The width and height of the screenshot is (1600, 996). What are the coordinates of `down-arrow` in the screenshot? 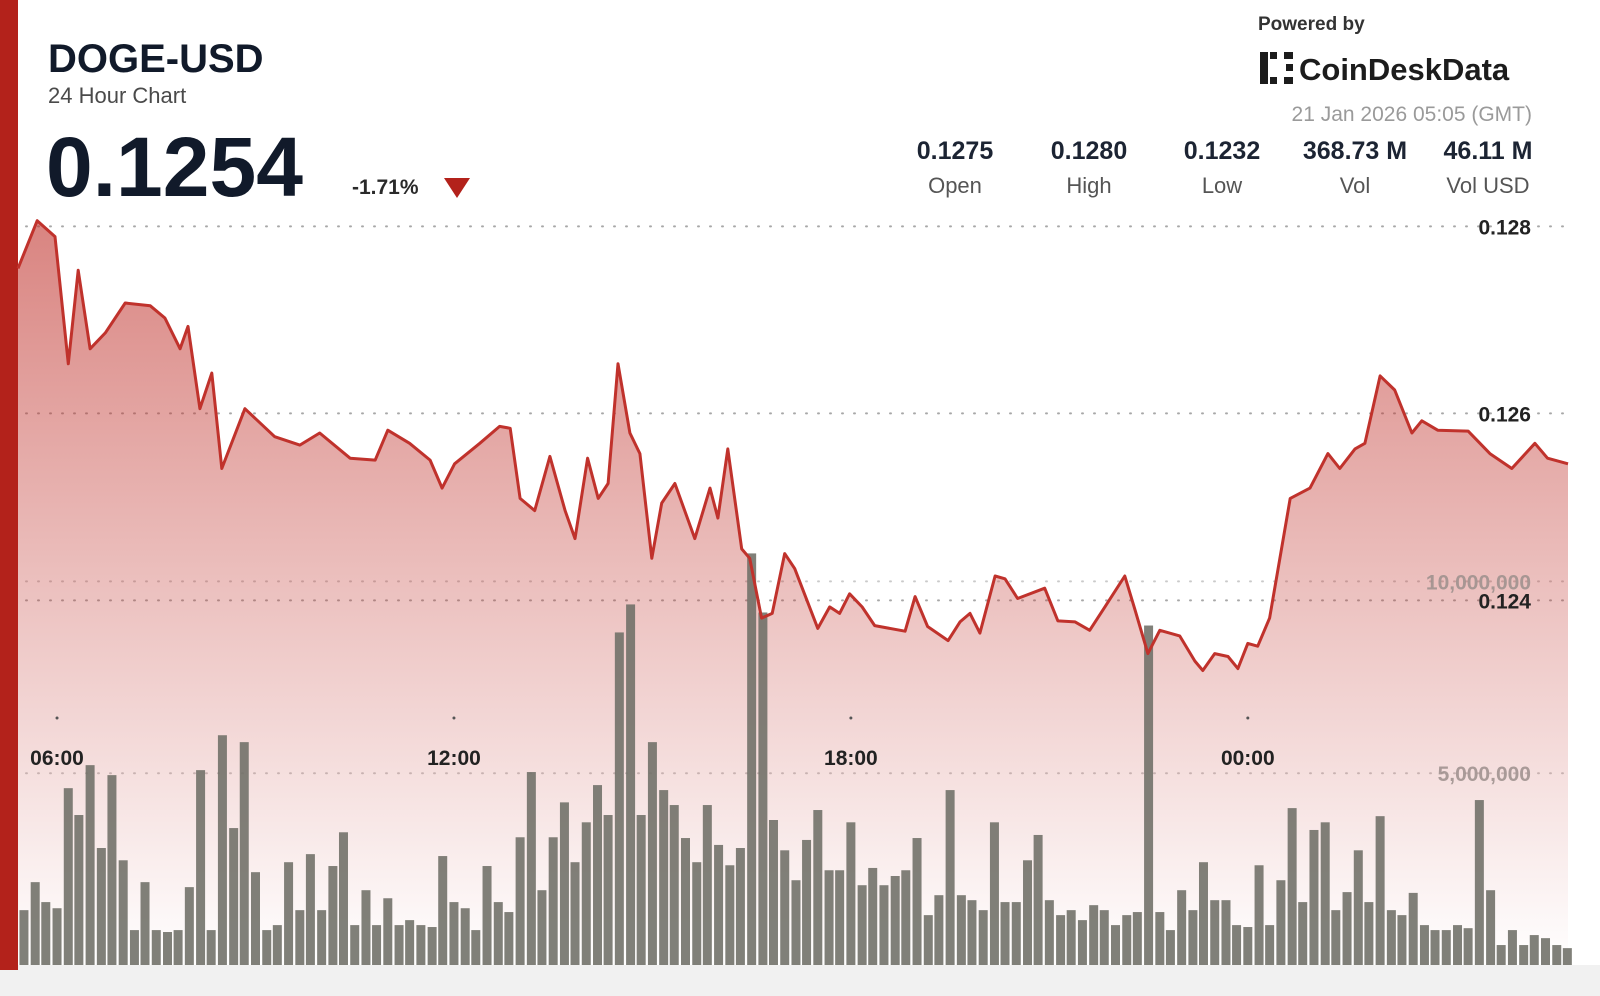 It's located at (457, 188).